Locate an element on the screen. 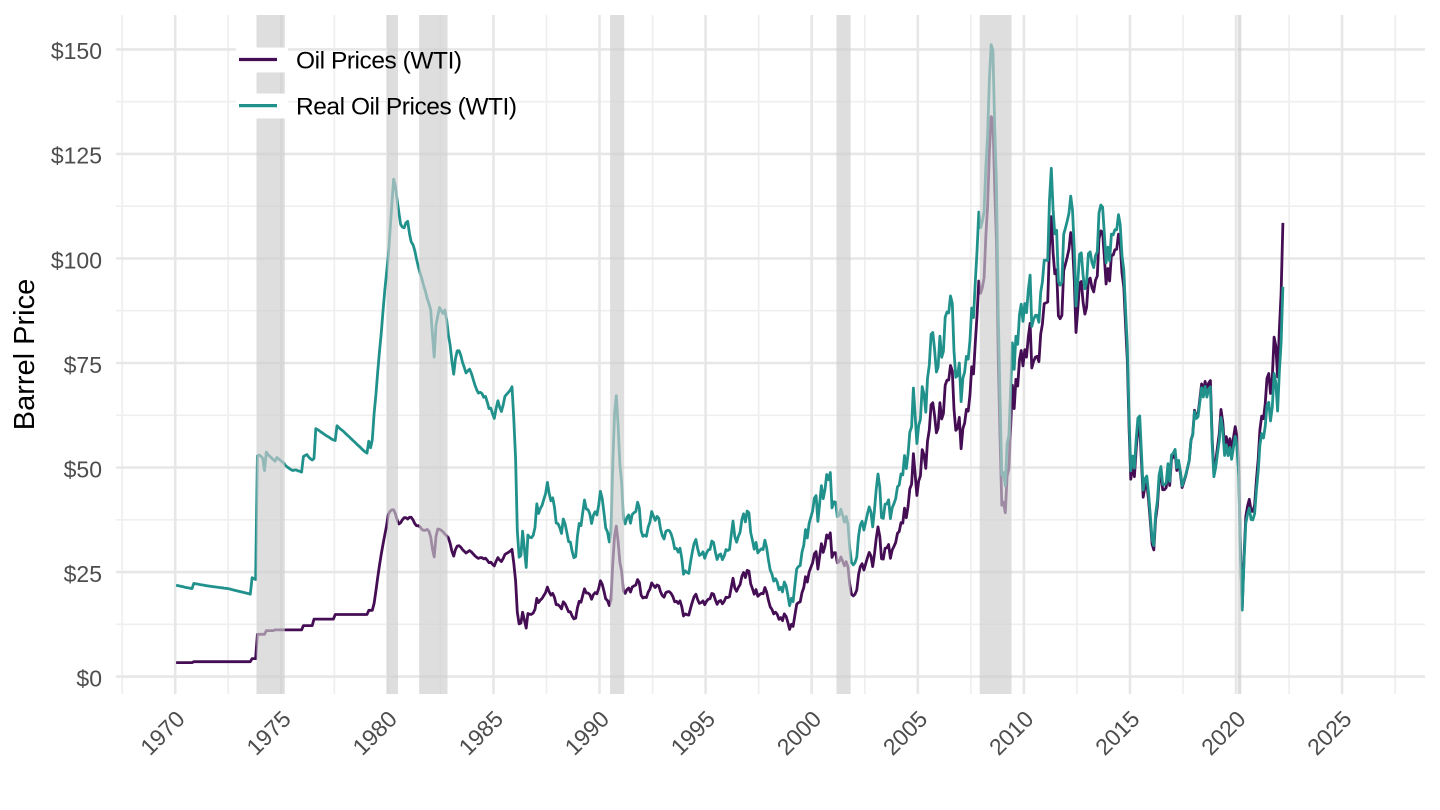 The height and width of the screenshot is (810, 1440). svg-text: Oil Prices (WTI) is located at coordinates (379, 60).